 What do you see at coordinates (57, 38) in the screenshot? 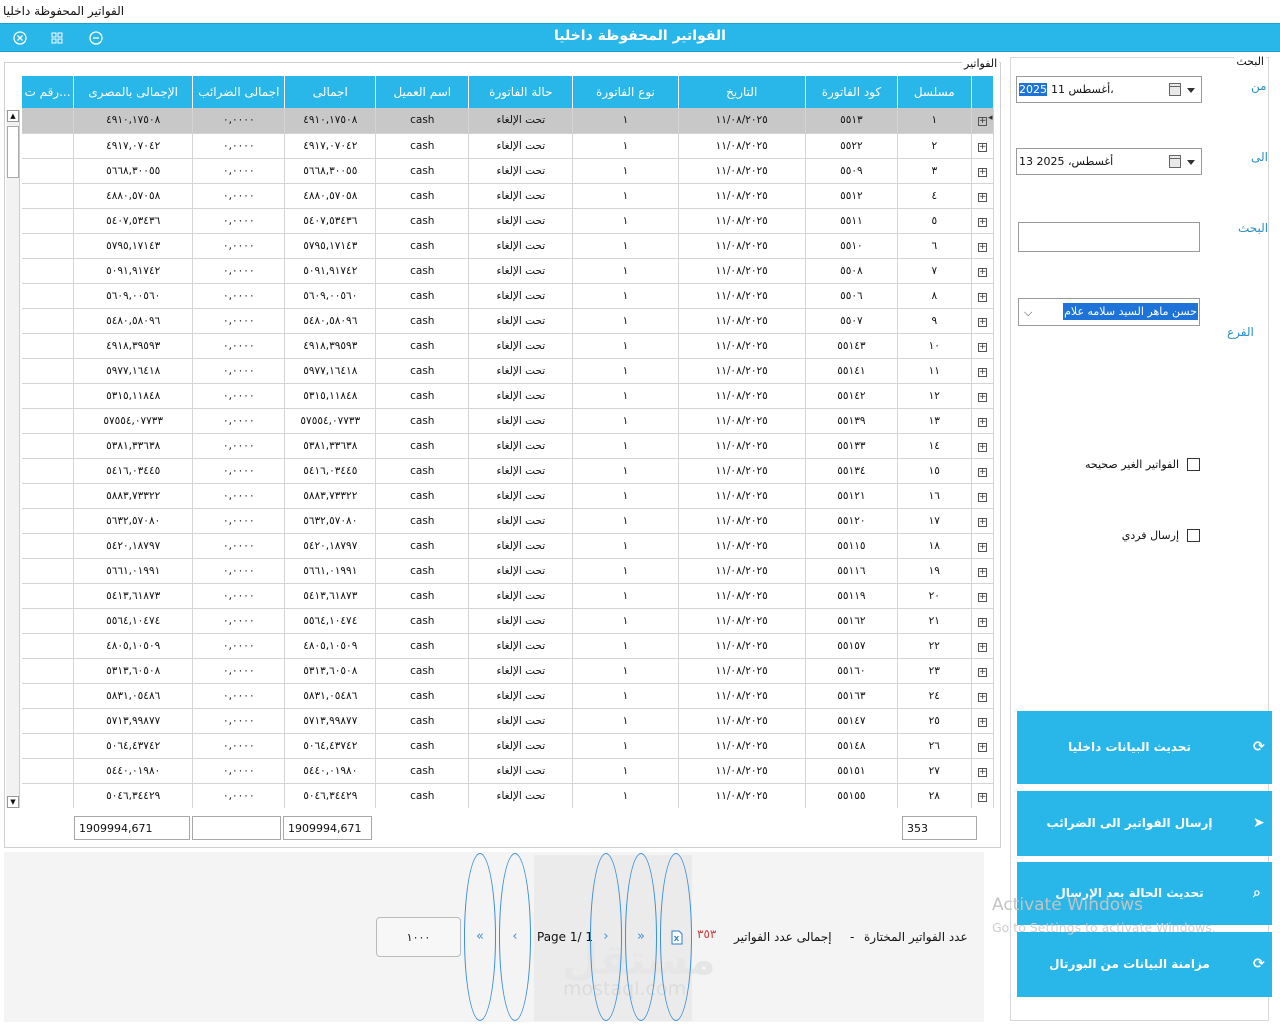
I see `restore-icon` at bounding box center [57, 38].